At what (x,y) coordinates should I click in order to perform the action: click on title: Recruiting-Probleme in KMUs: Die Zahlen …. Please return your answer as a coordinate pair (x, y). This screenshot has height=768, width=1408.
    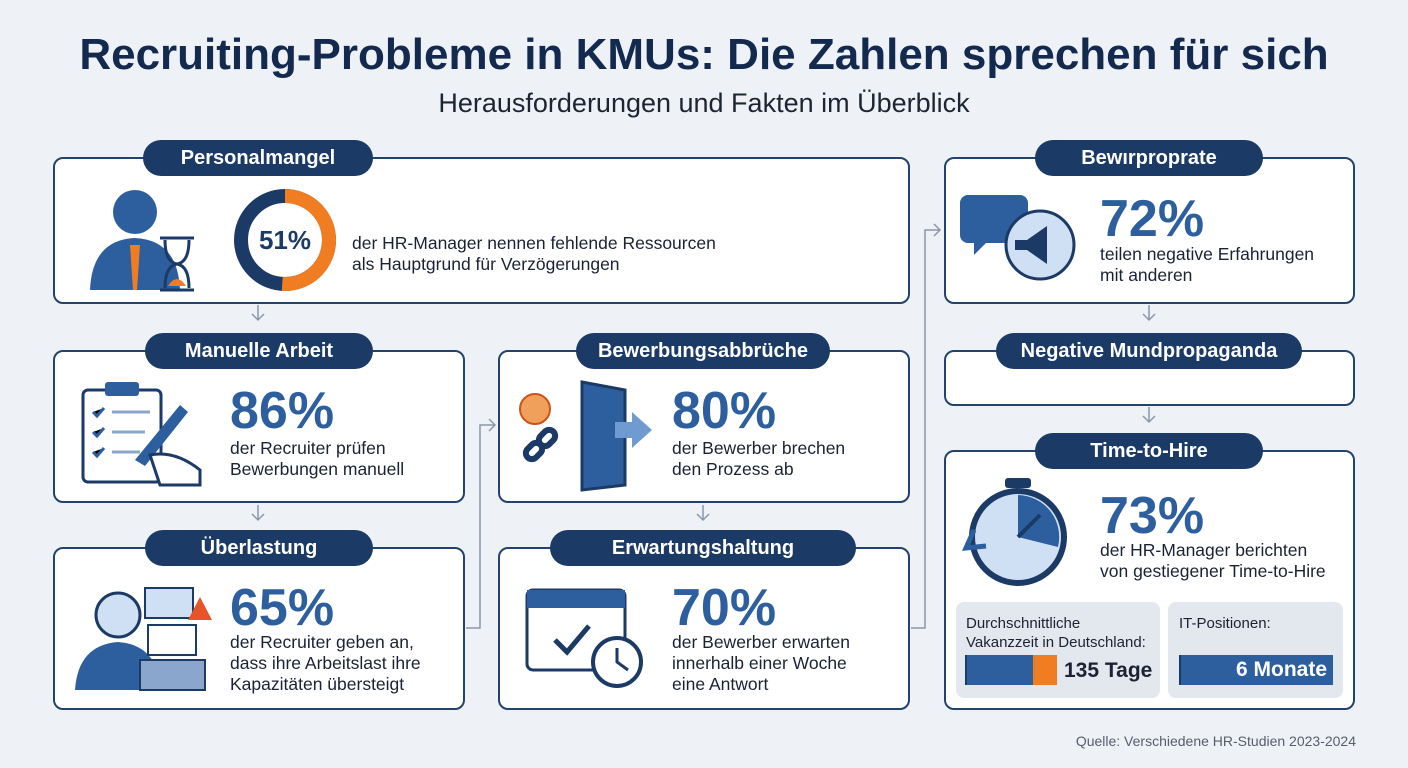
    Looking at the image, I should click on (704, 54).